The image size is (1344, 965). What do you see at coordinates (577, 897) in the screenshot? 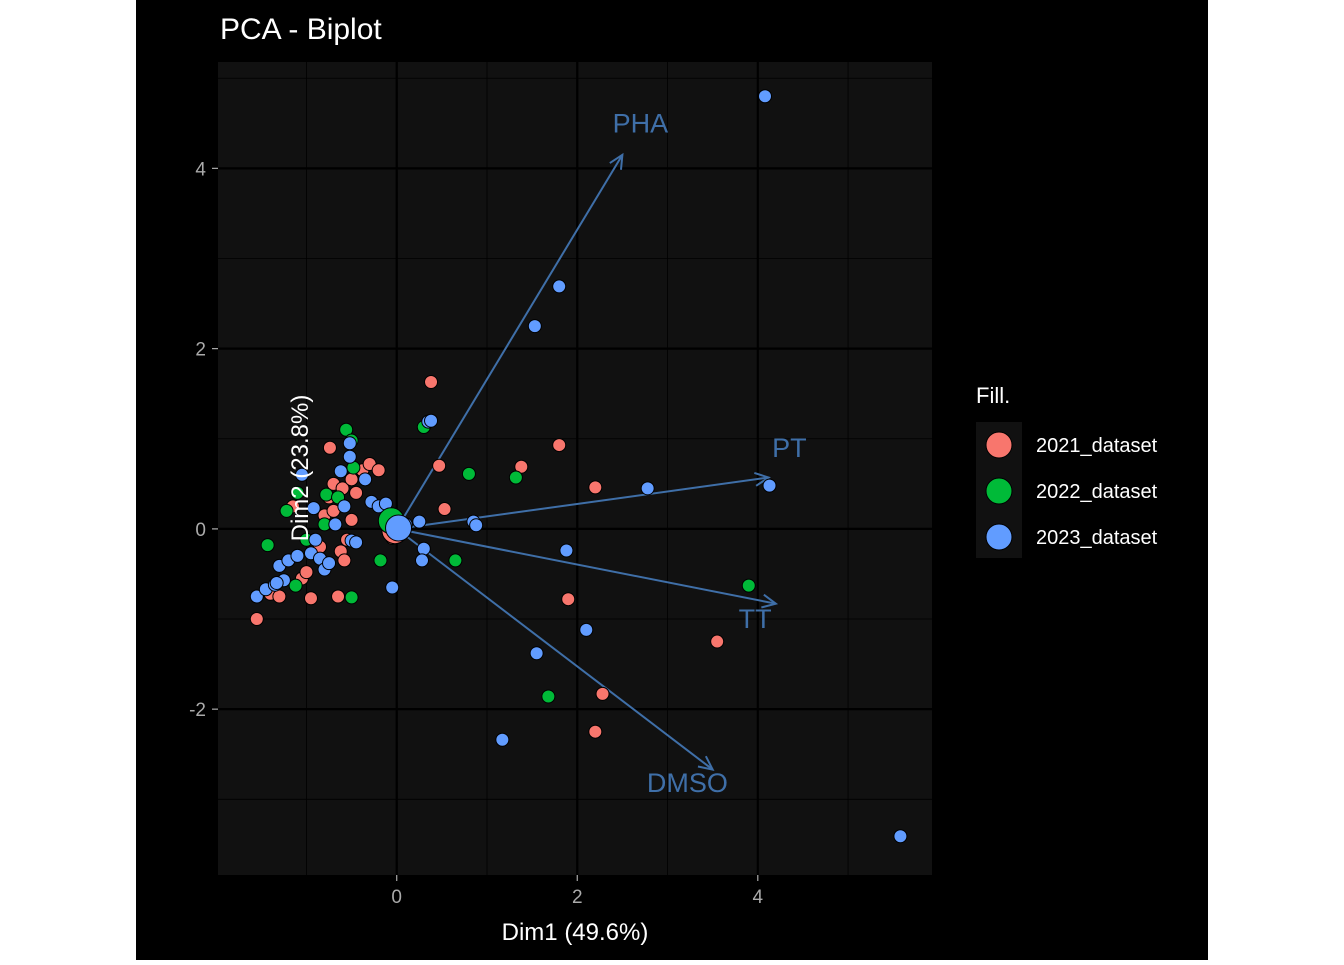
I see `x-tick-label: 2` at bounding box center [577, 897].